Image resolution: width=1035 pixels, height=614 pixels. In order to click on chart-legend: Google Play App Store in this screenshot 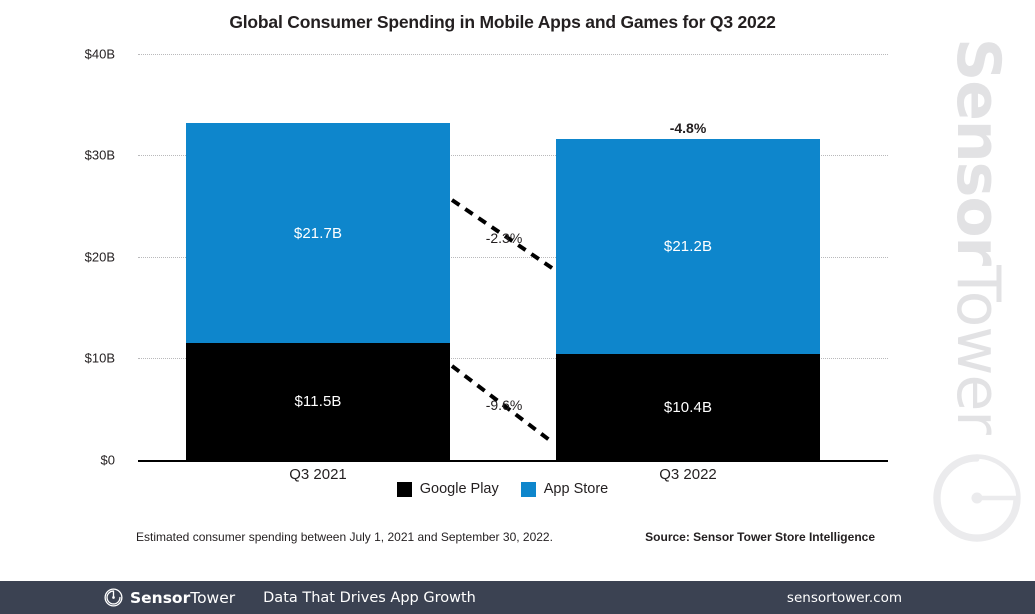, I will do `click(502, 489)`.